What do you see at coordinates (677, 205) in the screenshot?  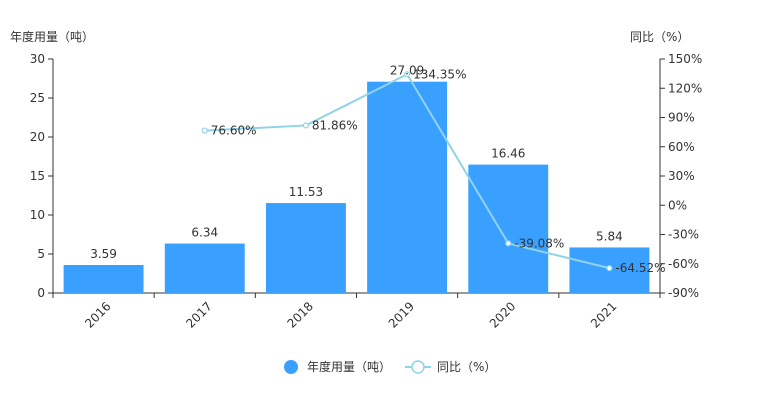 I see `right-y-tick-label: 0%` at bounding box center [677, 205].